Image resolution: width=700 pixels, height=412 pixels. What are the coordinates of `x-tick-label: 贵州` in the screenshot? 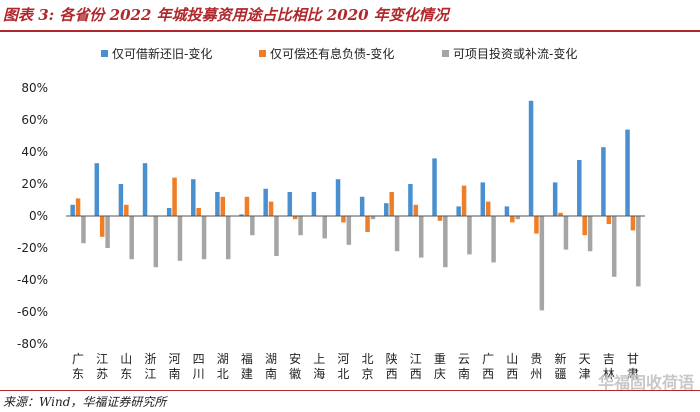 It's located at (536, 366).